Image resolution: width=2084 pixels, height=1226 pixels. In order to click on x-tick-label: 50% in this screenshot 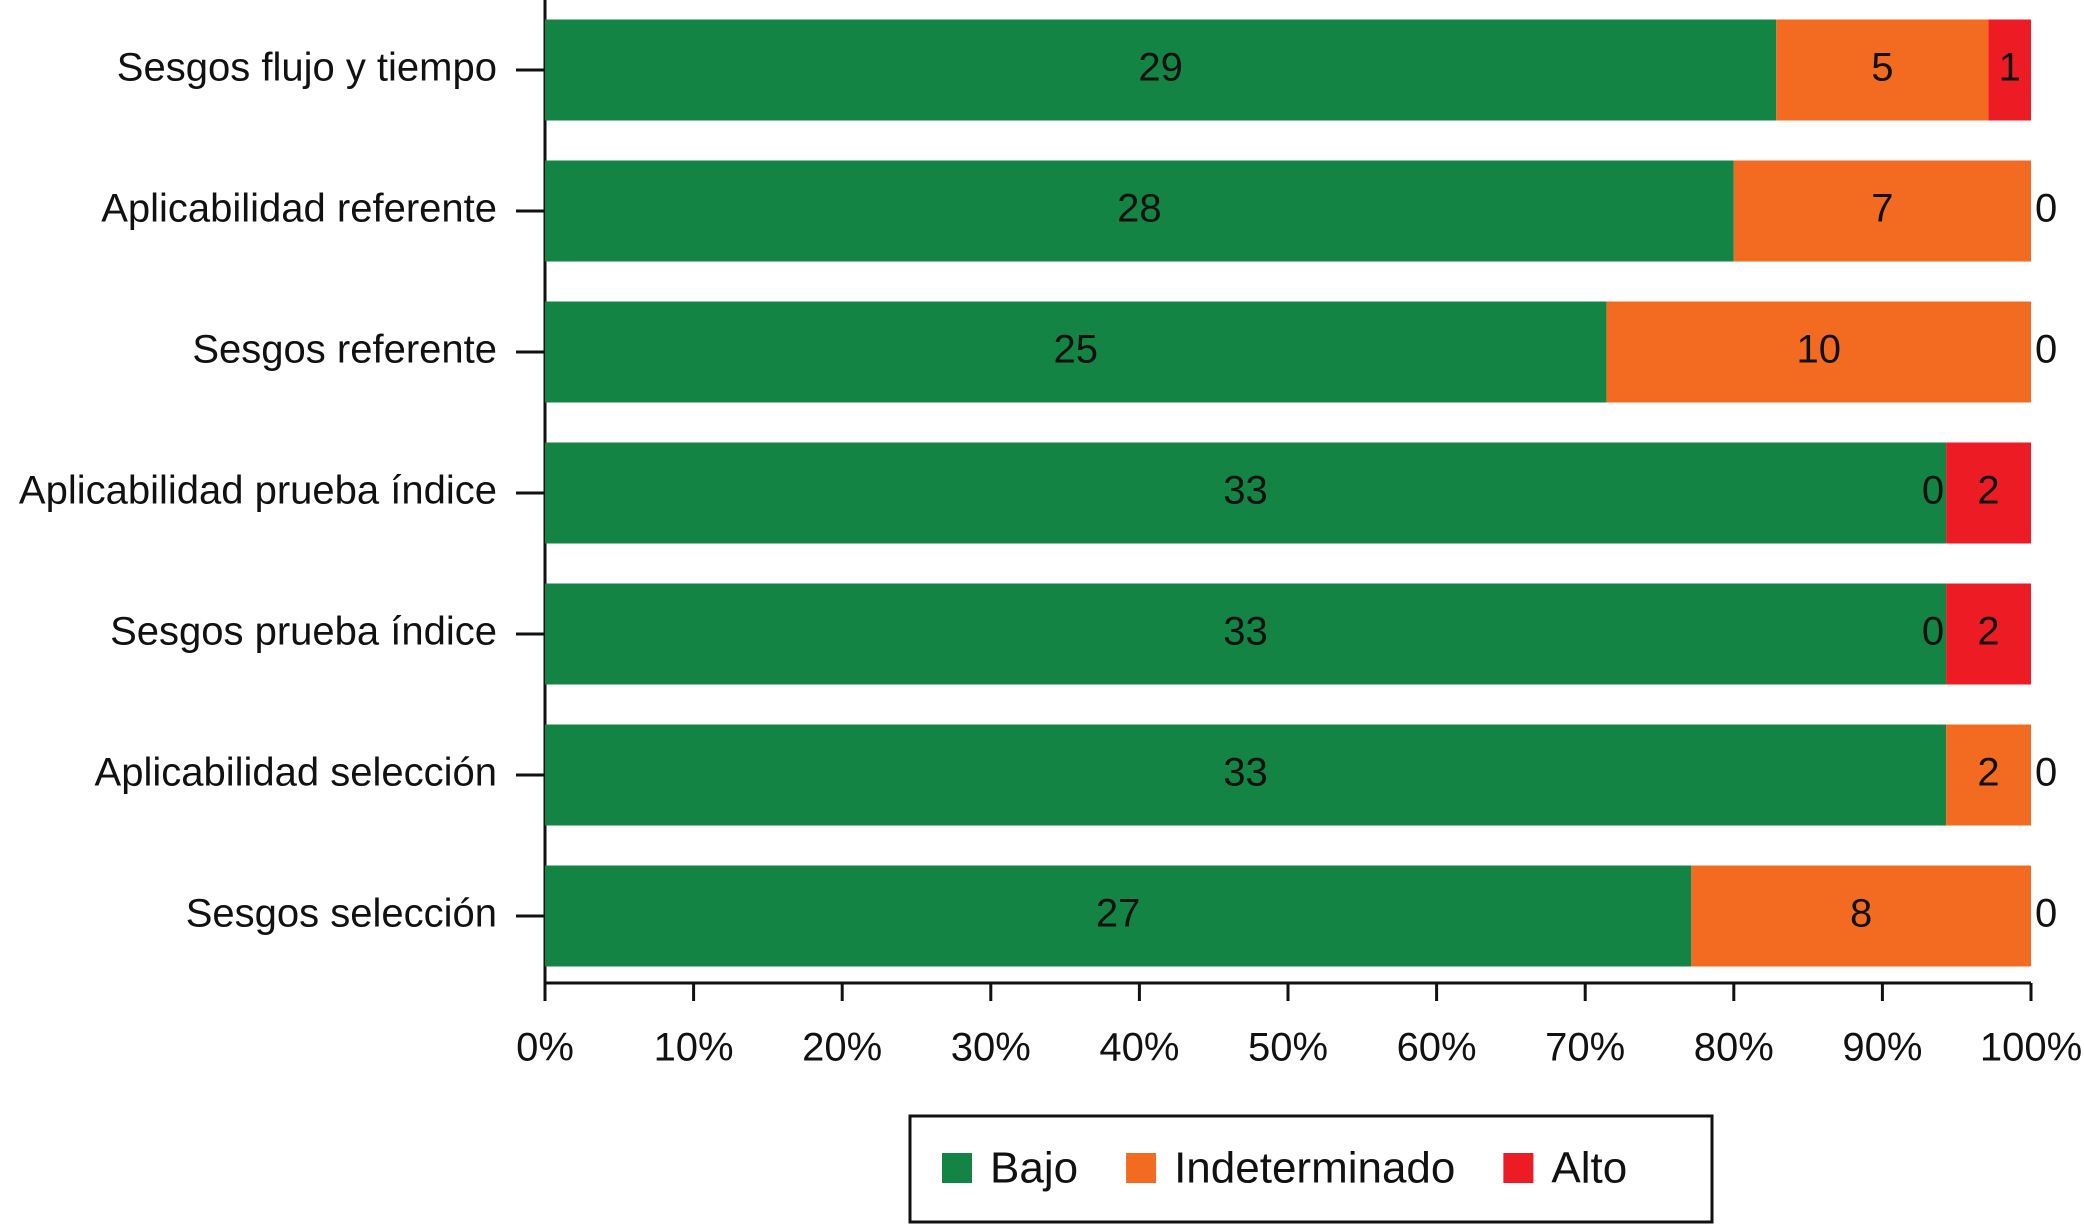, I will do `click(1288, 1048)`.